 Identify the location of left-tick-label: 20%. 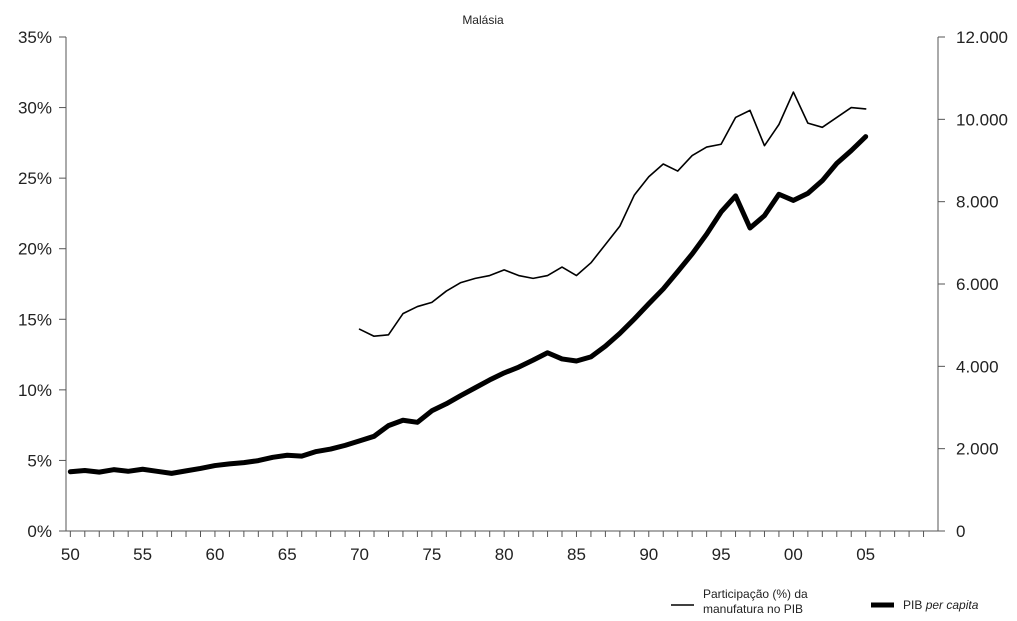
(35, 249).